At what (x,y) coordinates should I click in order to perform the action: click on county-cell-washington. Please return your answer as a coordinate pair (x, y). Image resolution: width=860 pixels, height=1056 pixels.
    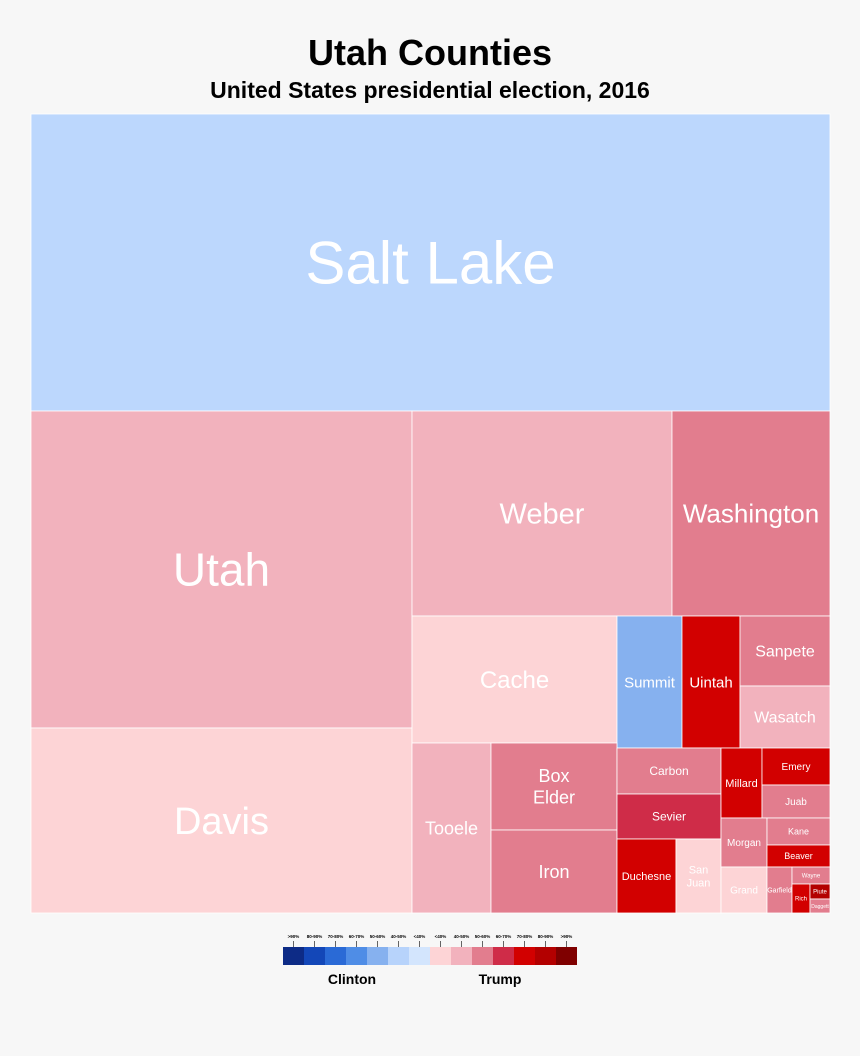
    Looking at the image, I should click on (751, 513).